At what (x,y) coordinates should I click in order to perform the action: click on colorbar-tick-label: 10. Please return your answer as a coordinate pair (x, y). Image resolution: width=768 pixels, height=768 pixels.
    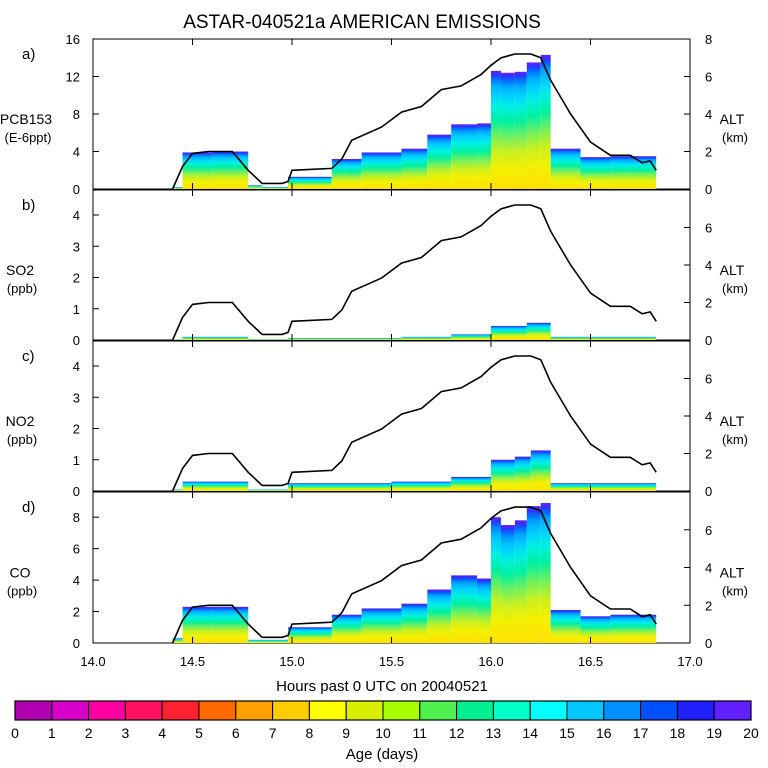
    Looking at the image, I should click on (383, 733).